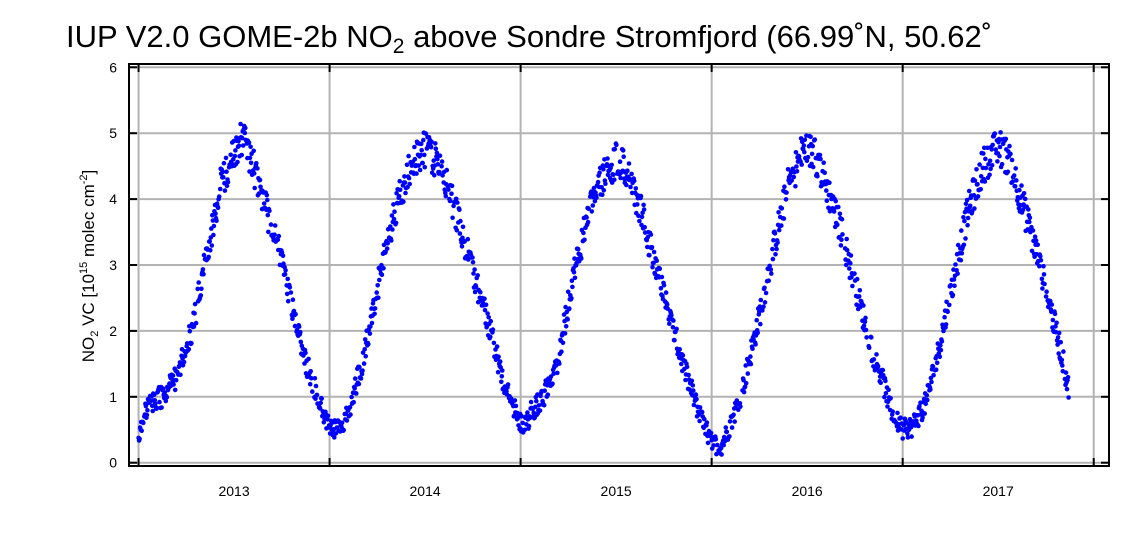  Describe the element at coordinates (998, 491) in the screenshot. I see `x-tick-label: 2017` at that location.